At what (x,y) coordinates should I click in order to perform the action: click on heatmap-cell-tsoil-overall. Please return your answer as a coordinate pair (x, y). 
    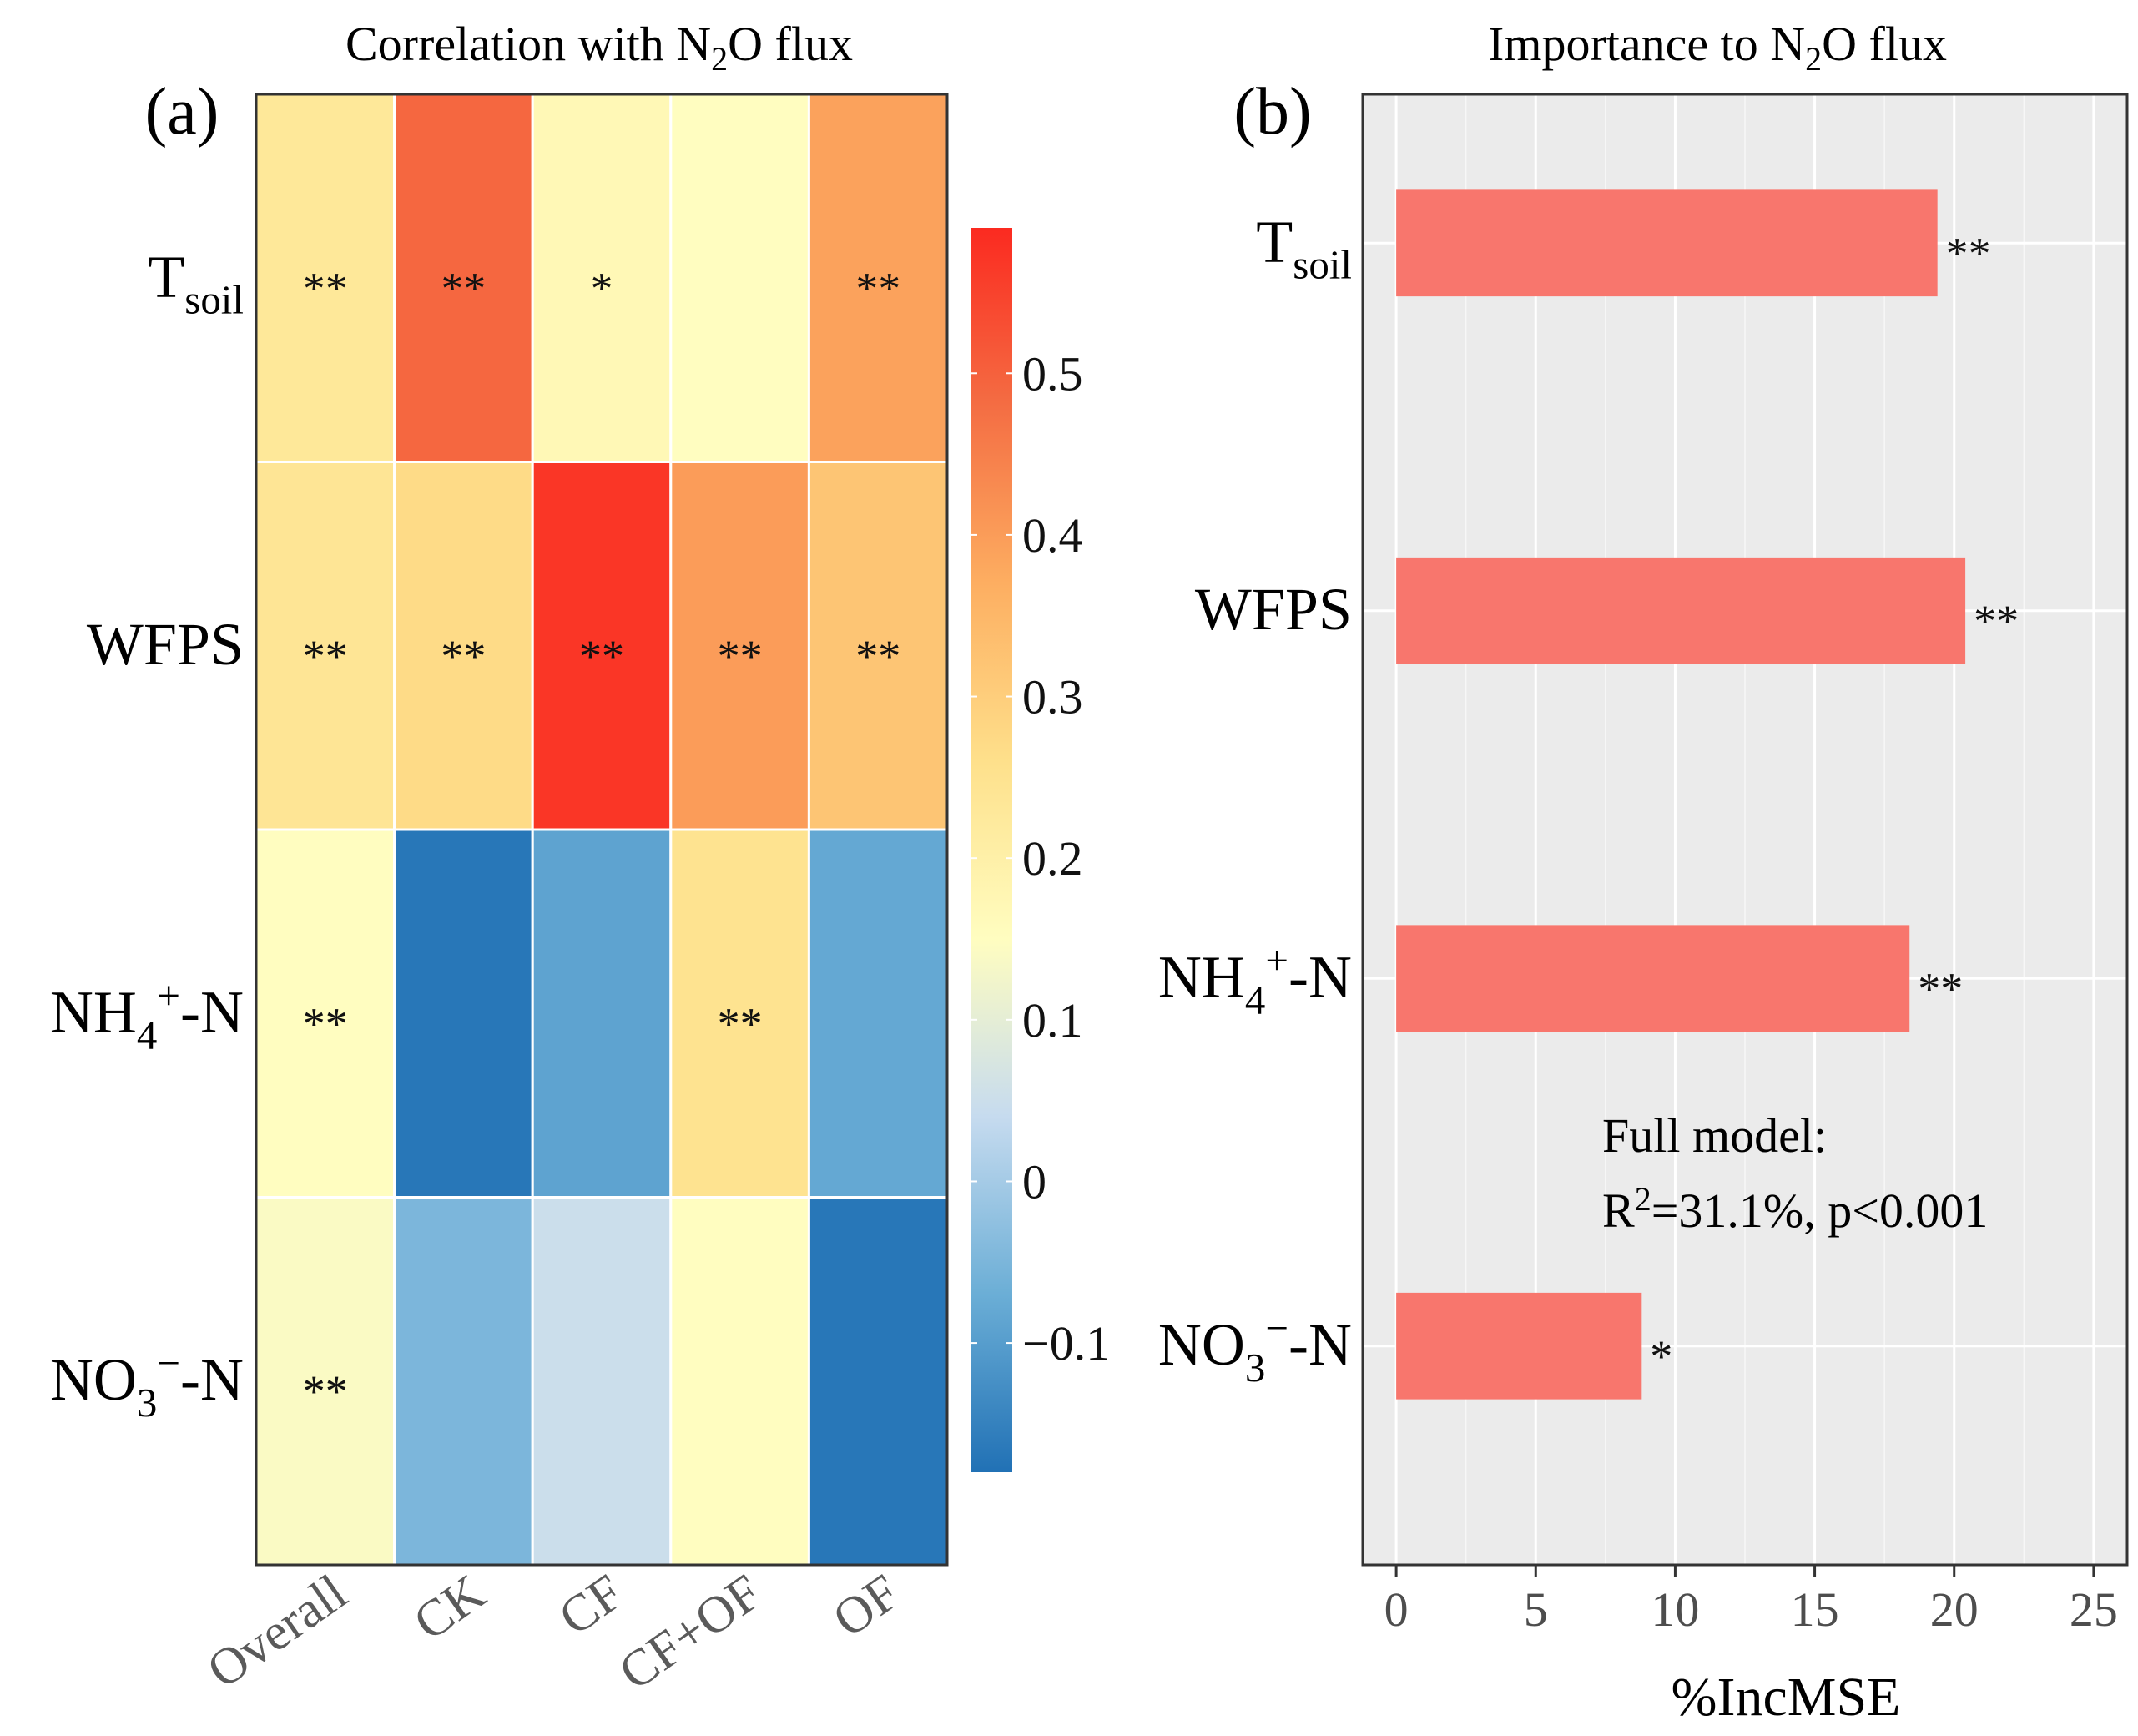
    Looking at the image, I should click on (325, 278).